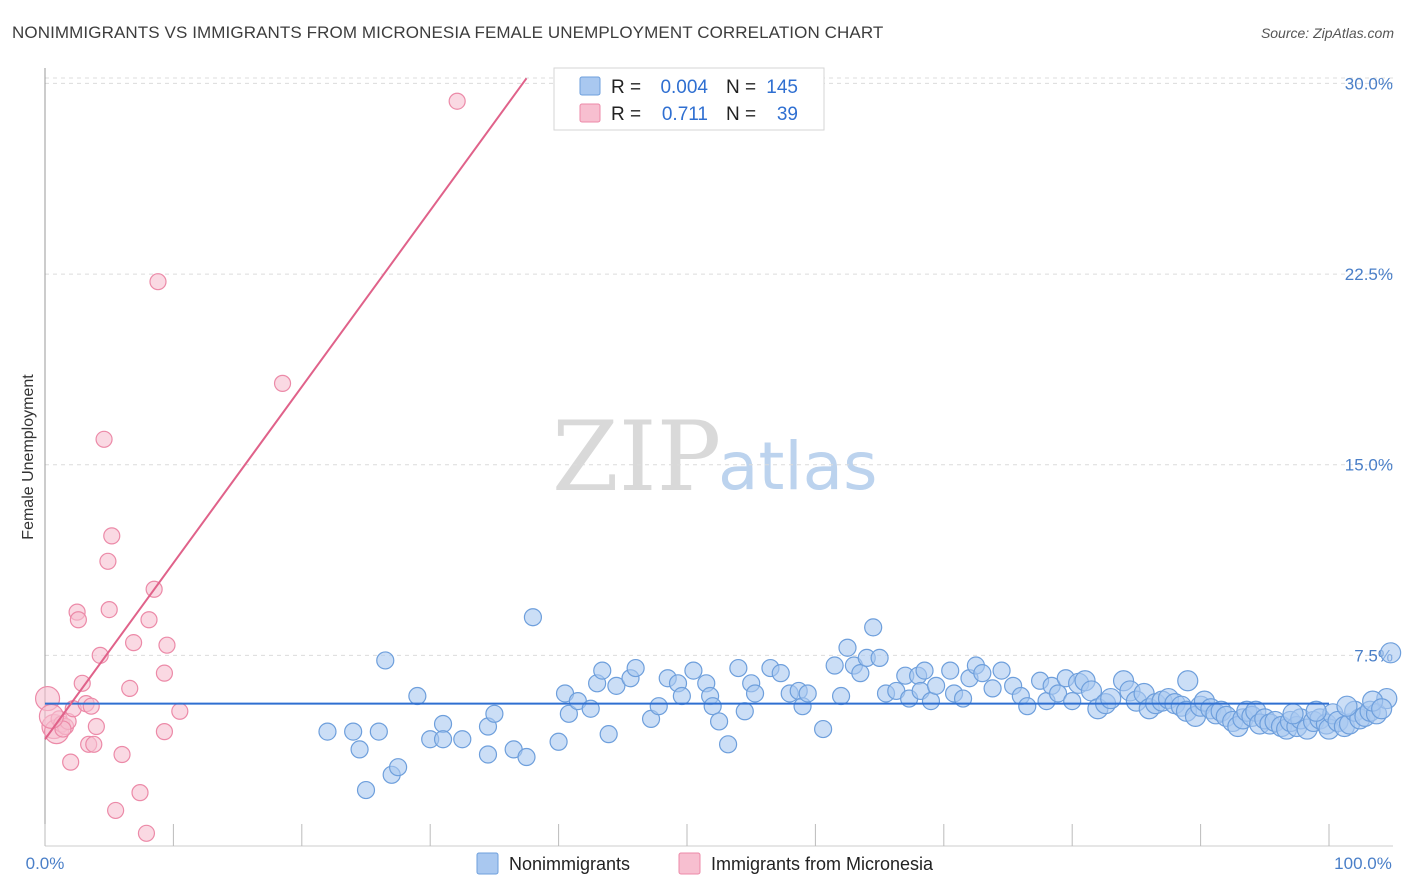 This screenshot has width=1406, height=892. What do you see at coordinates (1369, 465) in the screenshot?
I see `y-tick-label: 15.0%` at bounding box center [1369, 465].